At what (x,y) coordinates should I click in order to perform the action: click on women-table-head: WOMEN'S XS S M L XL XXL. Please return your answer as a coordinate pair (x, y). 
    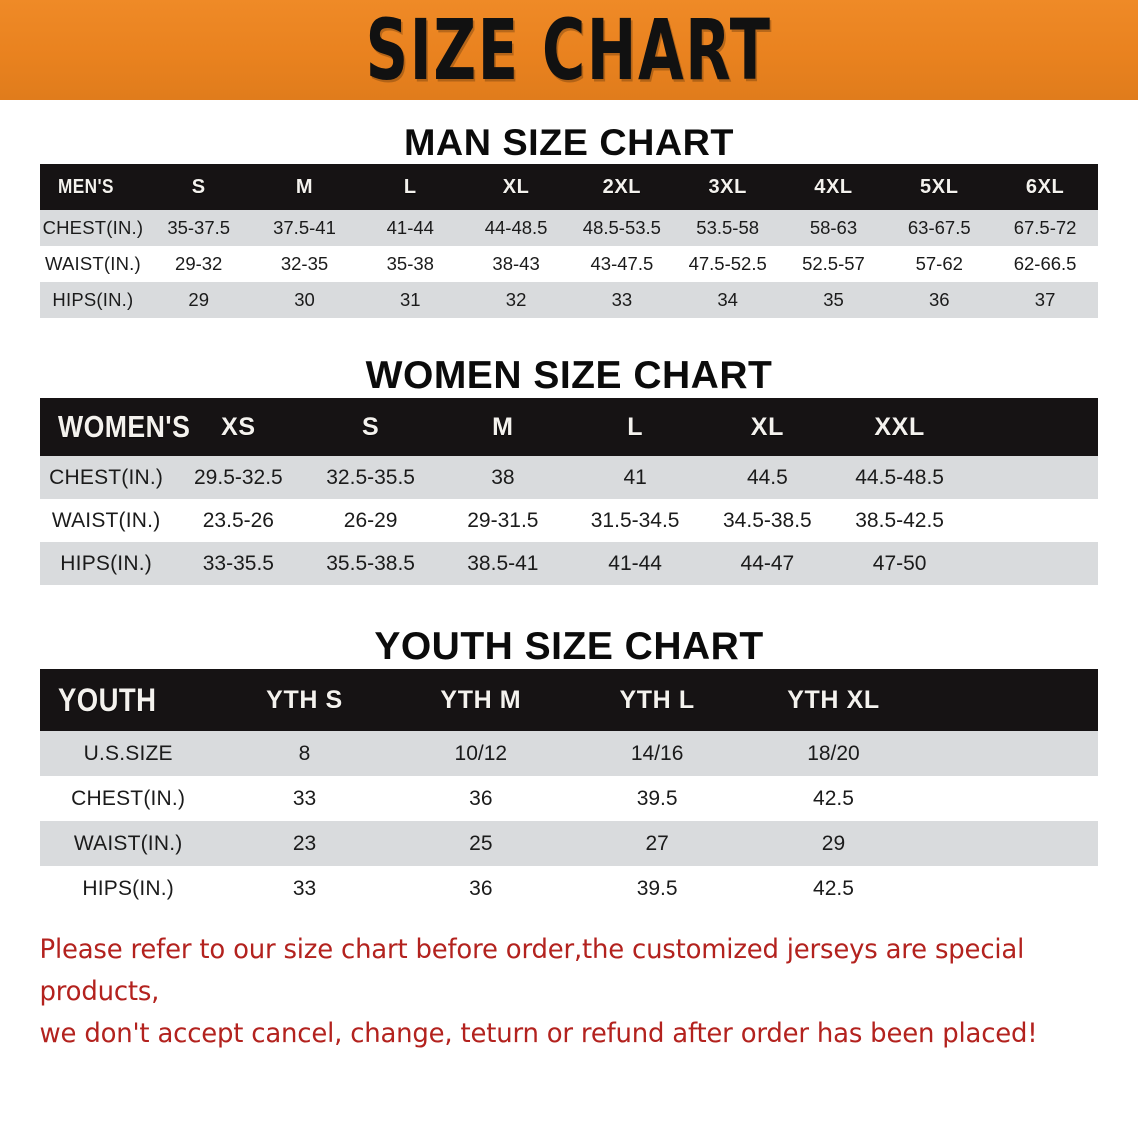
    Looking at the image, I should click on (569, 427).